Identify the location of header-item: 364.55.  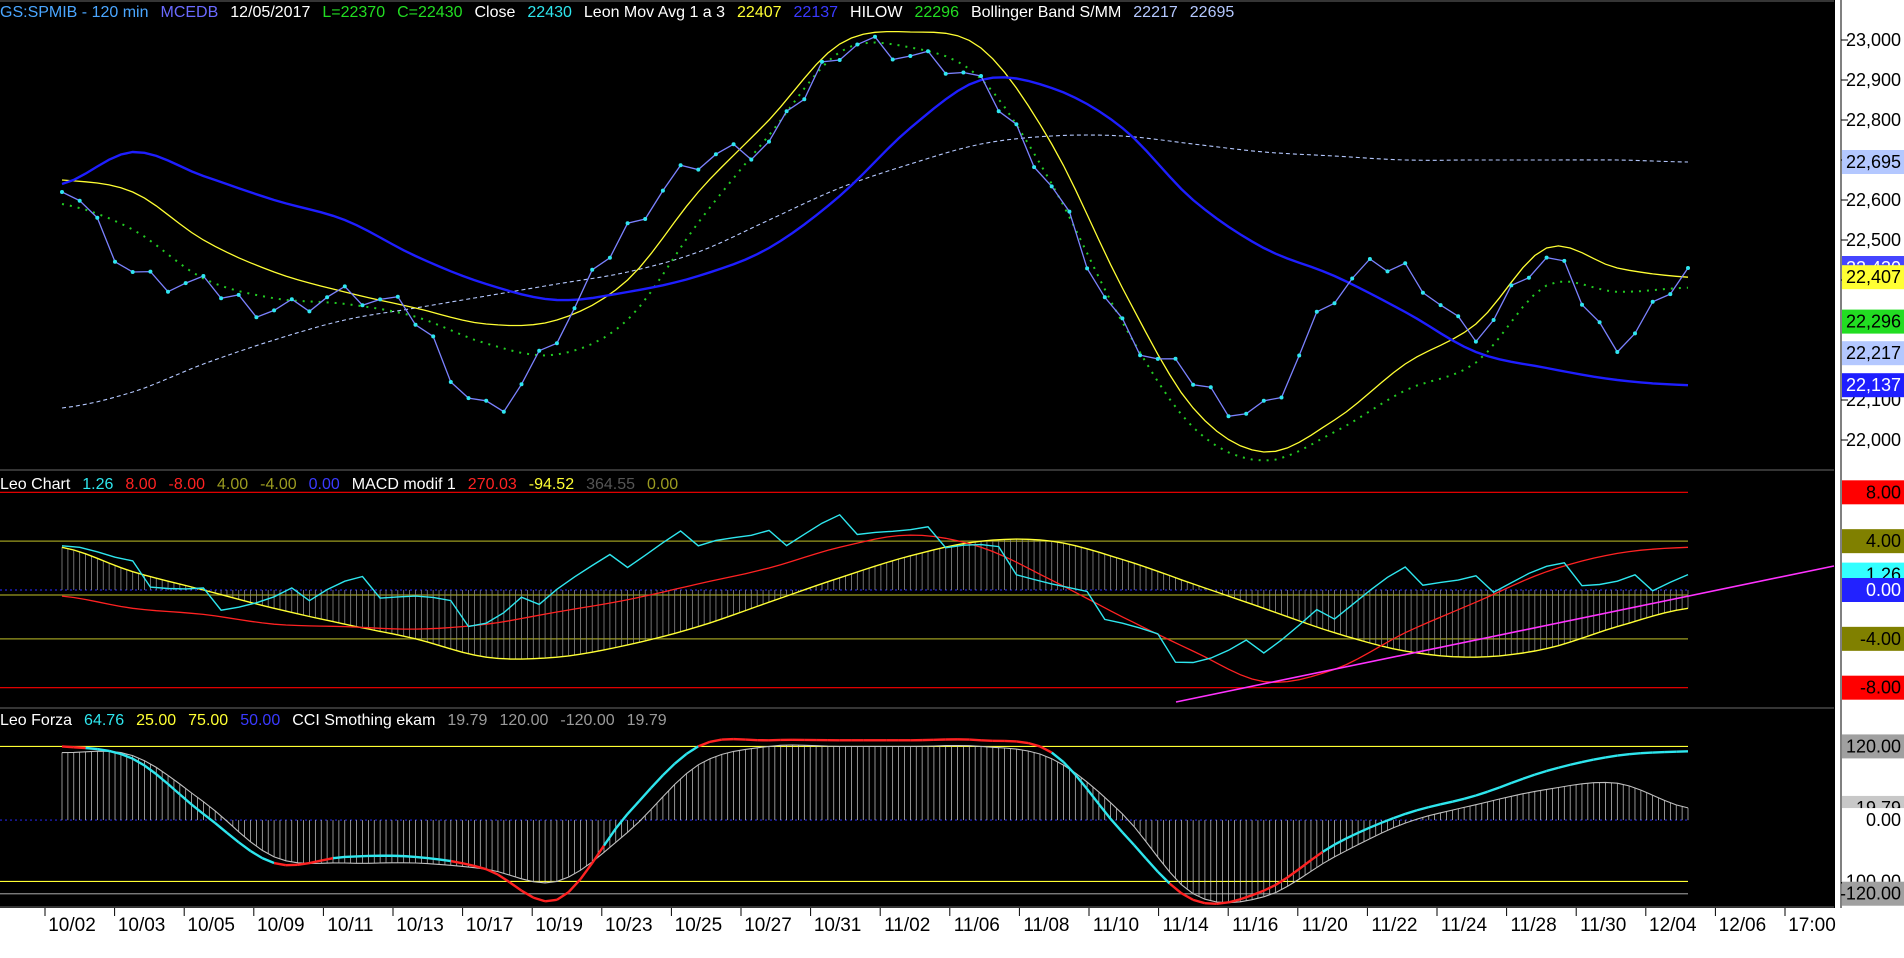
(610, 484).